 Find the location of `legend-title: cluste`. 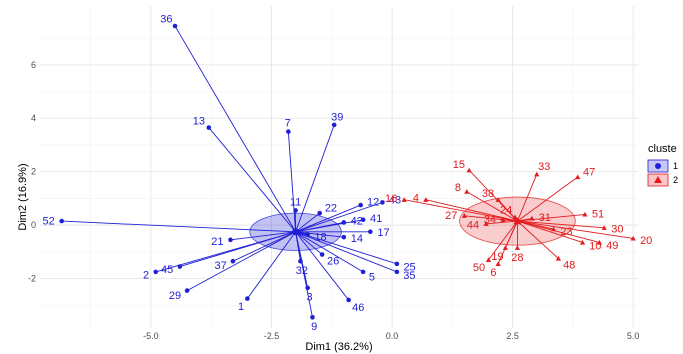

legend-title: cluste is located at coordinates (662, 149).